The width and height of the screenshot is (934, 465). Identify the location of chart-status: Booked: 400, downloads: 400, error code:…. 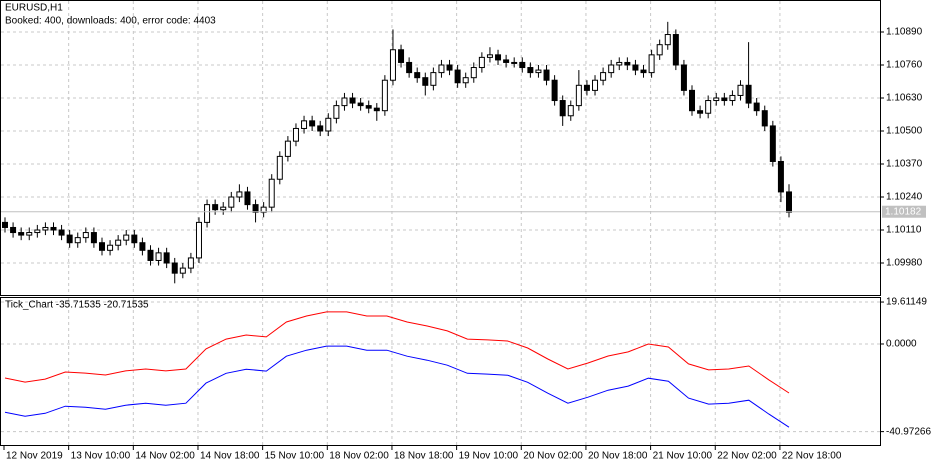
(110, 21).